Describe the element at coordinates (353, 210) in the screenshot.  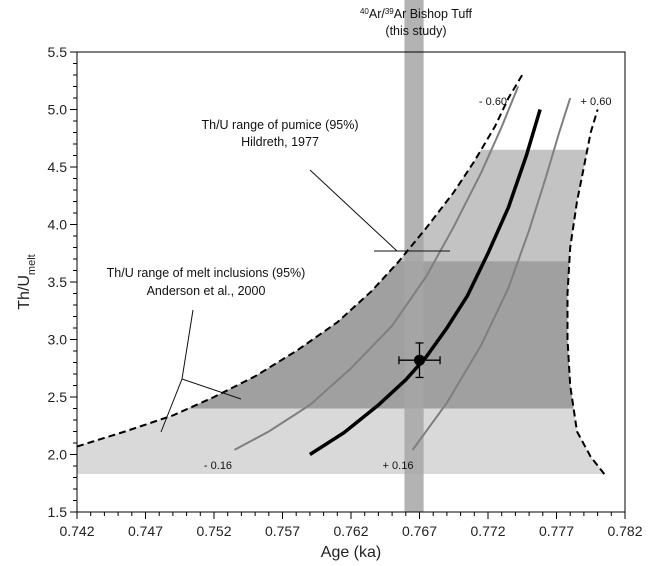
I see `pumice-leader-line` at that location.